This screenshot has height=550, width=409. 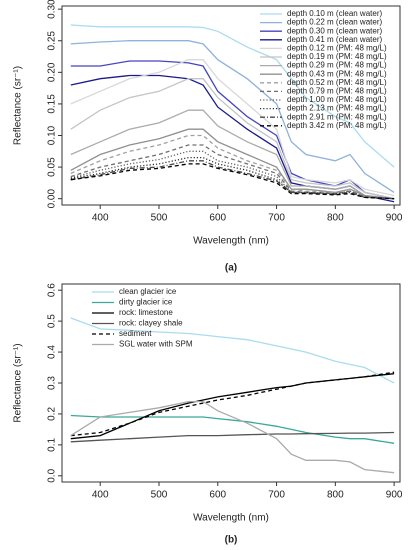 What do you see at coordinates (52, 135) in the screenshot?
I see `y-tick-label: 0.10` at bounding box center [52, 135].